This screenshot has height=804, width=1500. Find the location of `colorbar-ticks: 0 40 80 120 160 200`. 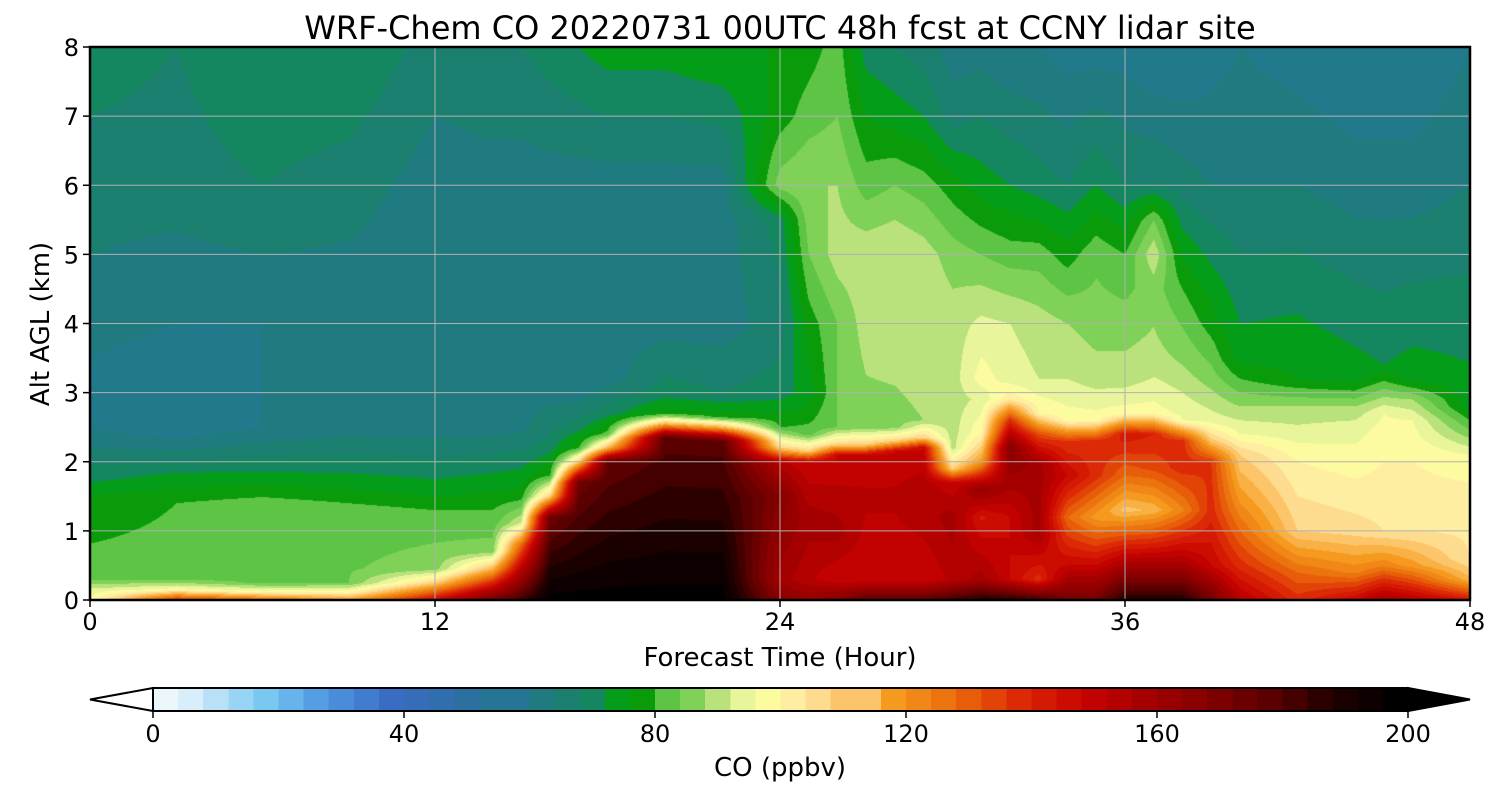

colorbar-ticks: 0 40 80 120 160 200 is located at coordinates (788, 729).